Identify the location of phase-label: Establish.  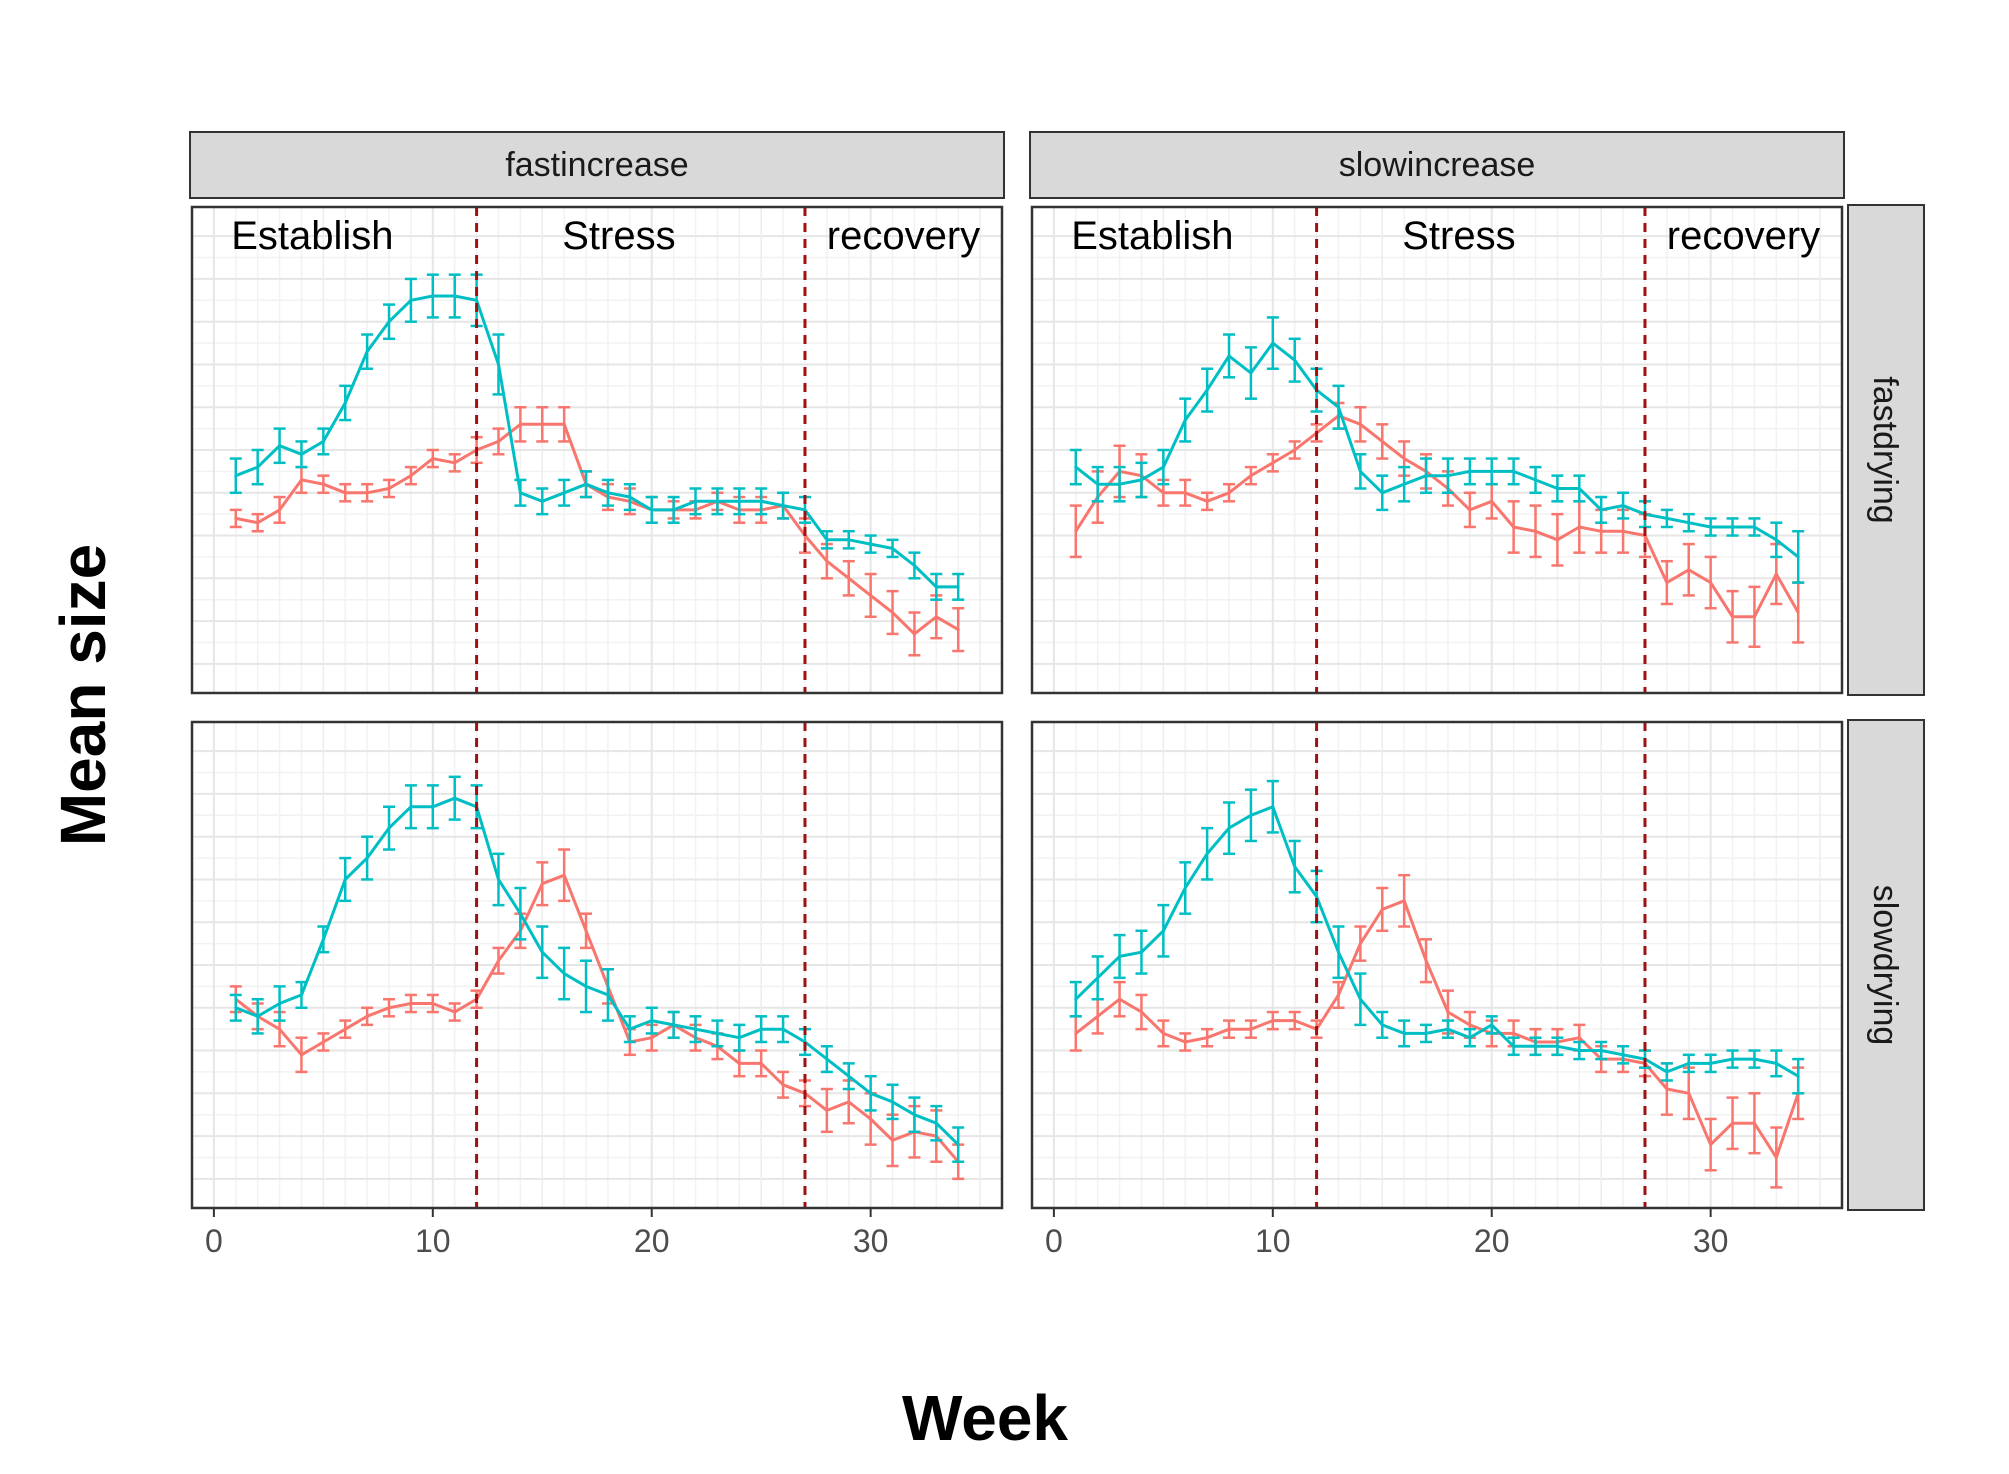
(312, 236).